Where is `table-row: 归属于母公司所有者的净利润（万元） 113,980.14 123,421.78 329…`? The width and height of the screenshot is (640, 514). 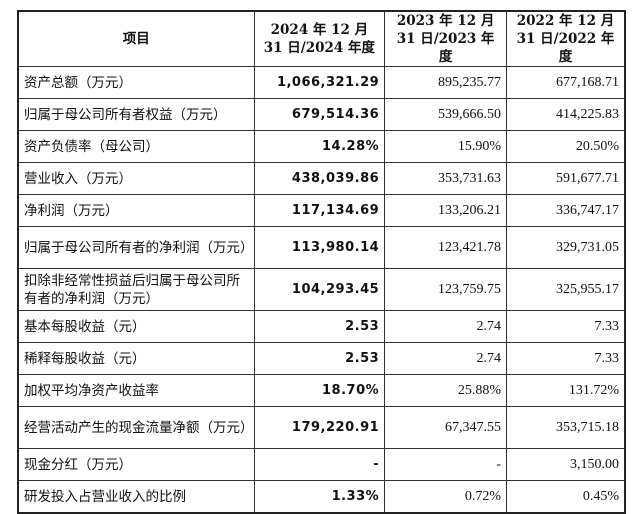
table-row: 归属于母公司所有者的净利润（万元） 113,980.14 123,421.78 329… is located at coordinates (321, 247).